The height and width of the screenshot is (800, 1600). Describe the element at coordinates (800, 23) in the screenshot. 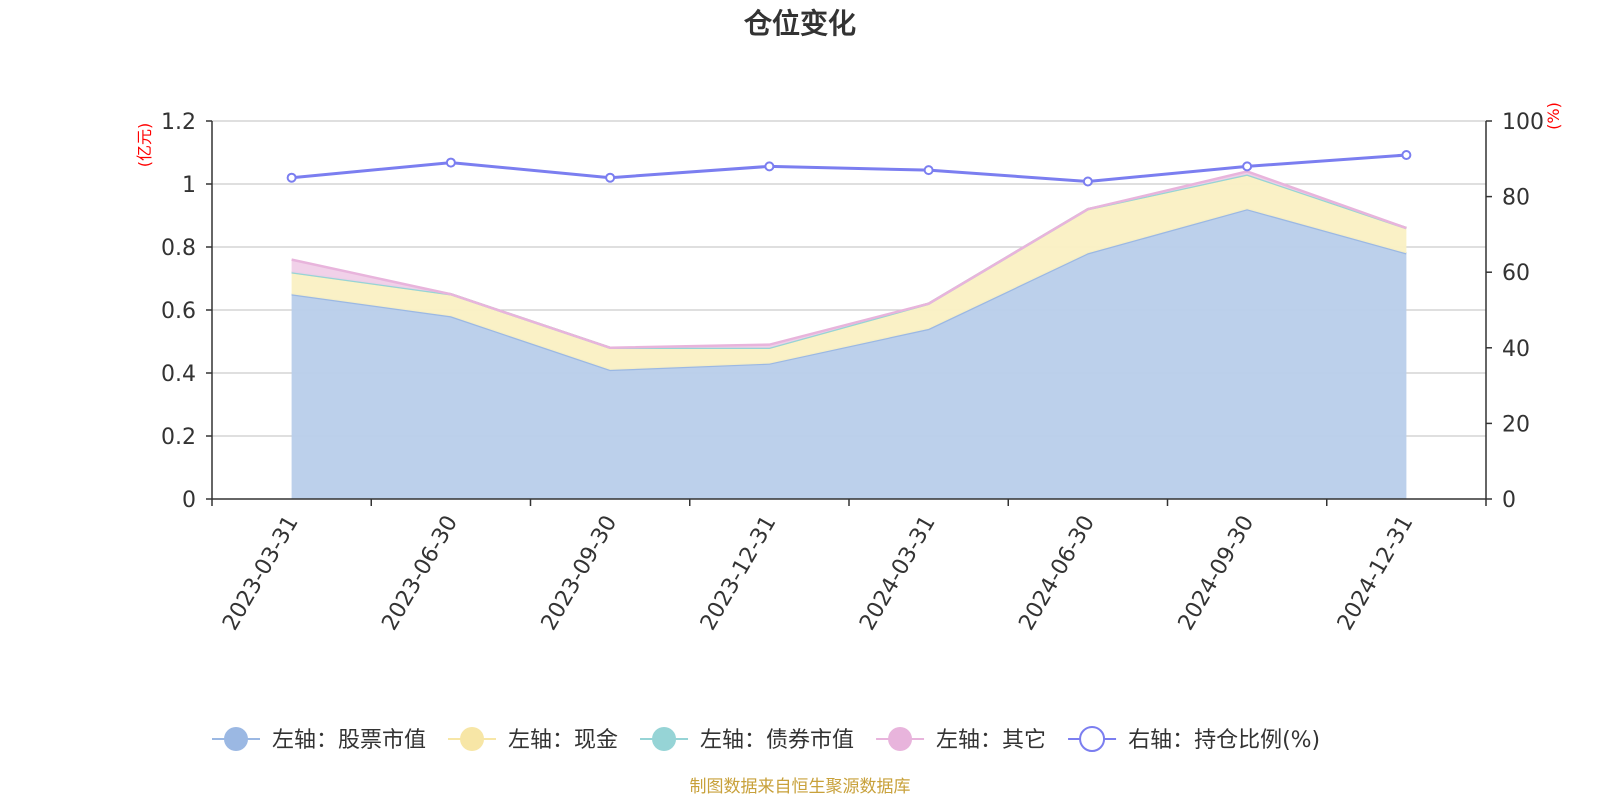

I see `chart-title: 仓位变化` at that location.